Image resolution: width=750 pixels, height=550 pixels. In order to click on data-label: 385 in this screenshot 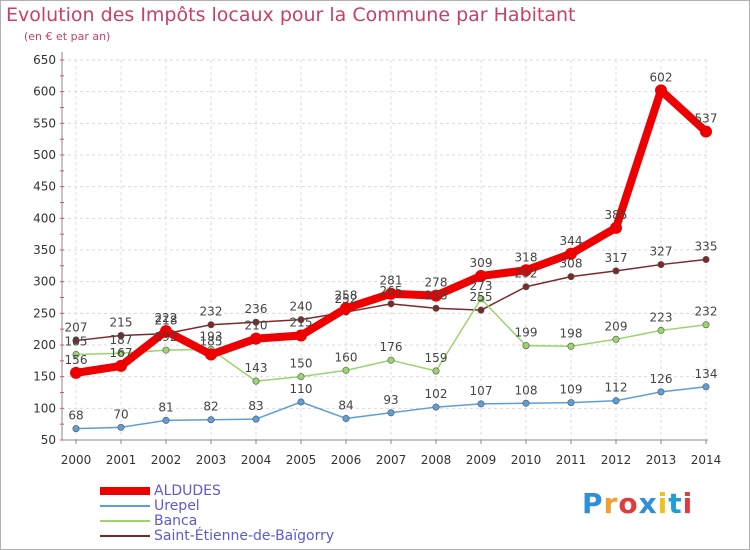, I will do `click(616, 215)`.